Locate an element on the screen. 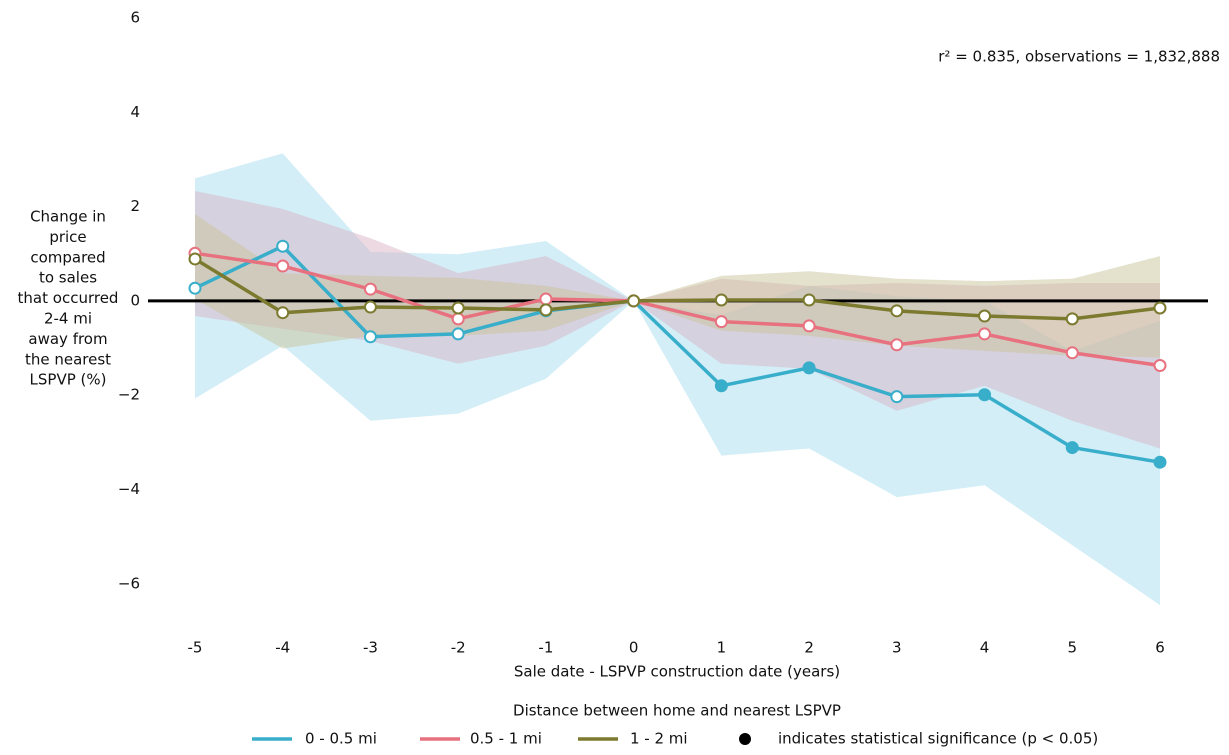  x-tick-label: -3 is located at coordinates (370, 648).